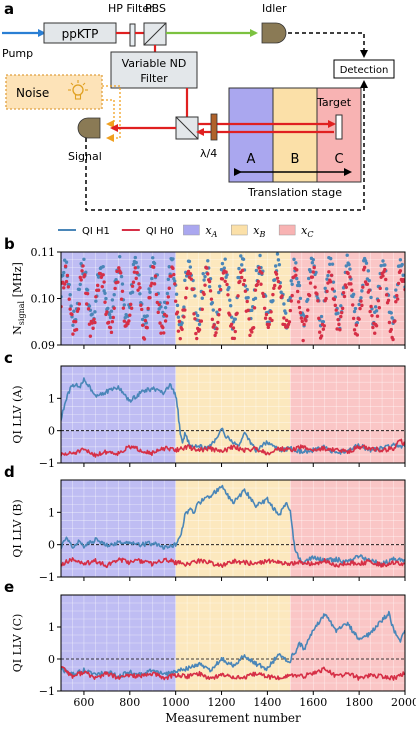 The width and height of the screenshot is (416, 734). I want to click on legend-label-2: xA, so click(211, 231).